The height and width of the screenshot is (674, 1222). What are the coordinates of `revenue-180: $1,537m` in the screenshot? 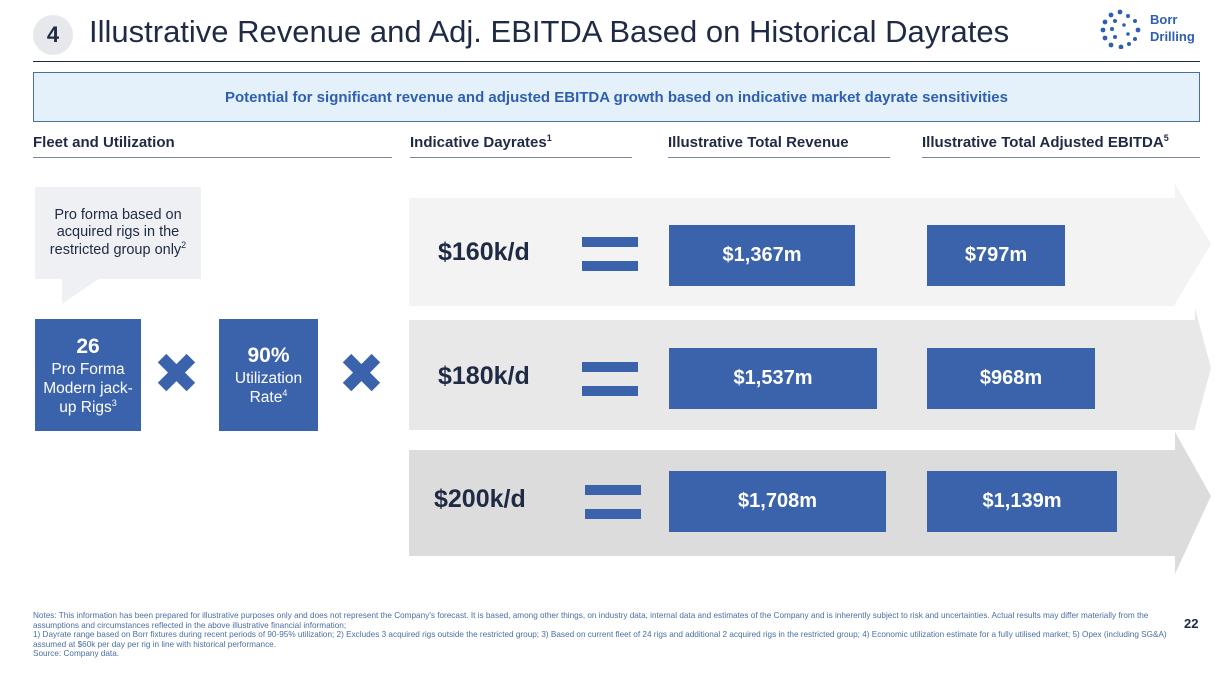 It's located at (773, 378).